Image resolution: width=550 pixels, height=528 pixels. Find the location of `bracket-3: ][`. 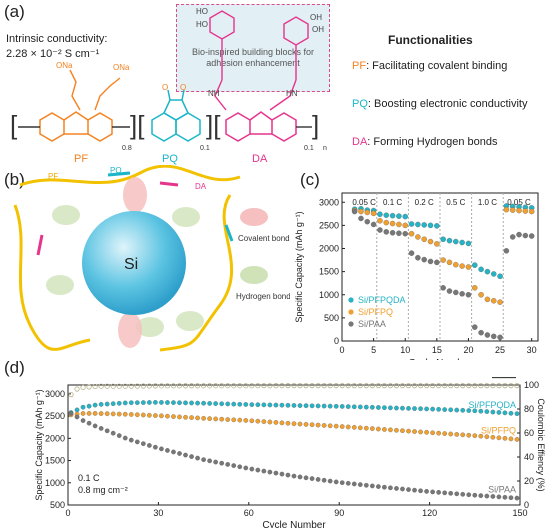

bracket-3: ][ is located at coordinates (213, 125).